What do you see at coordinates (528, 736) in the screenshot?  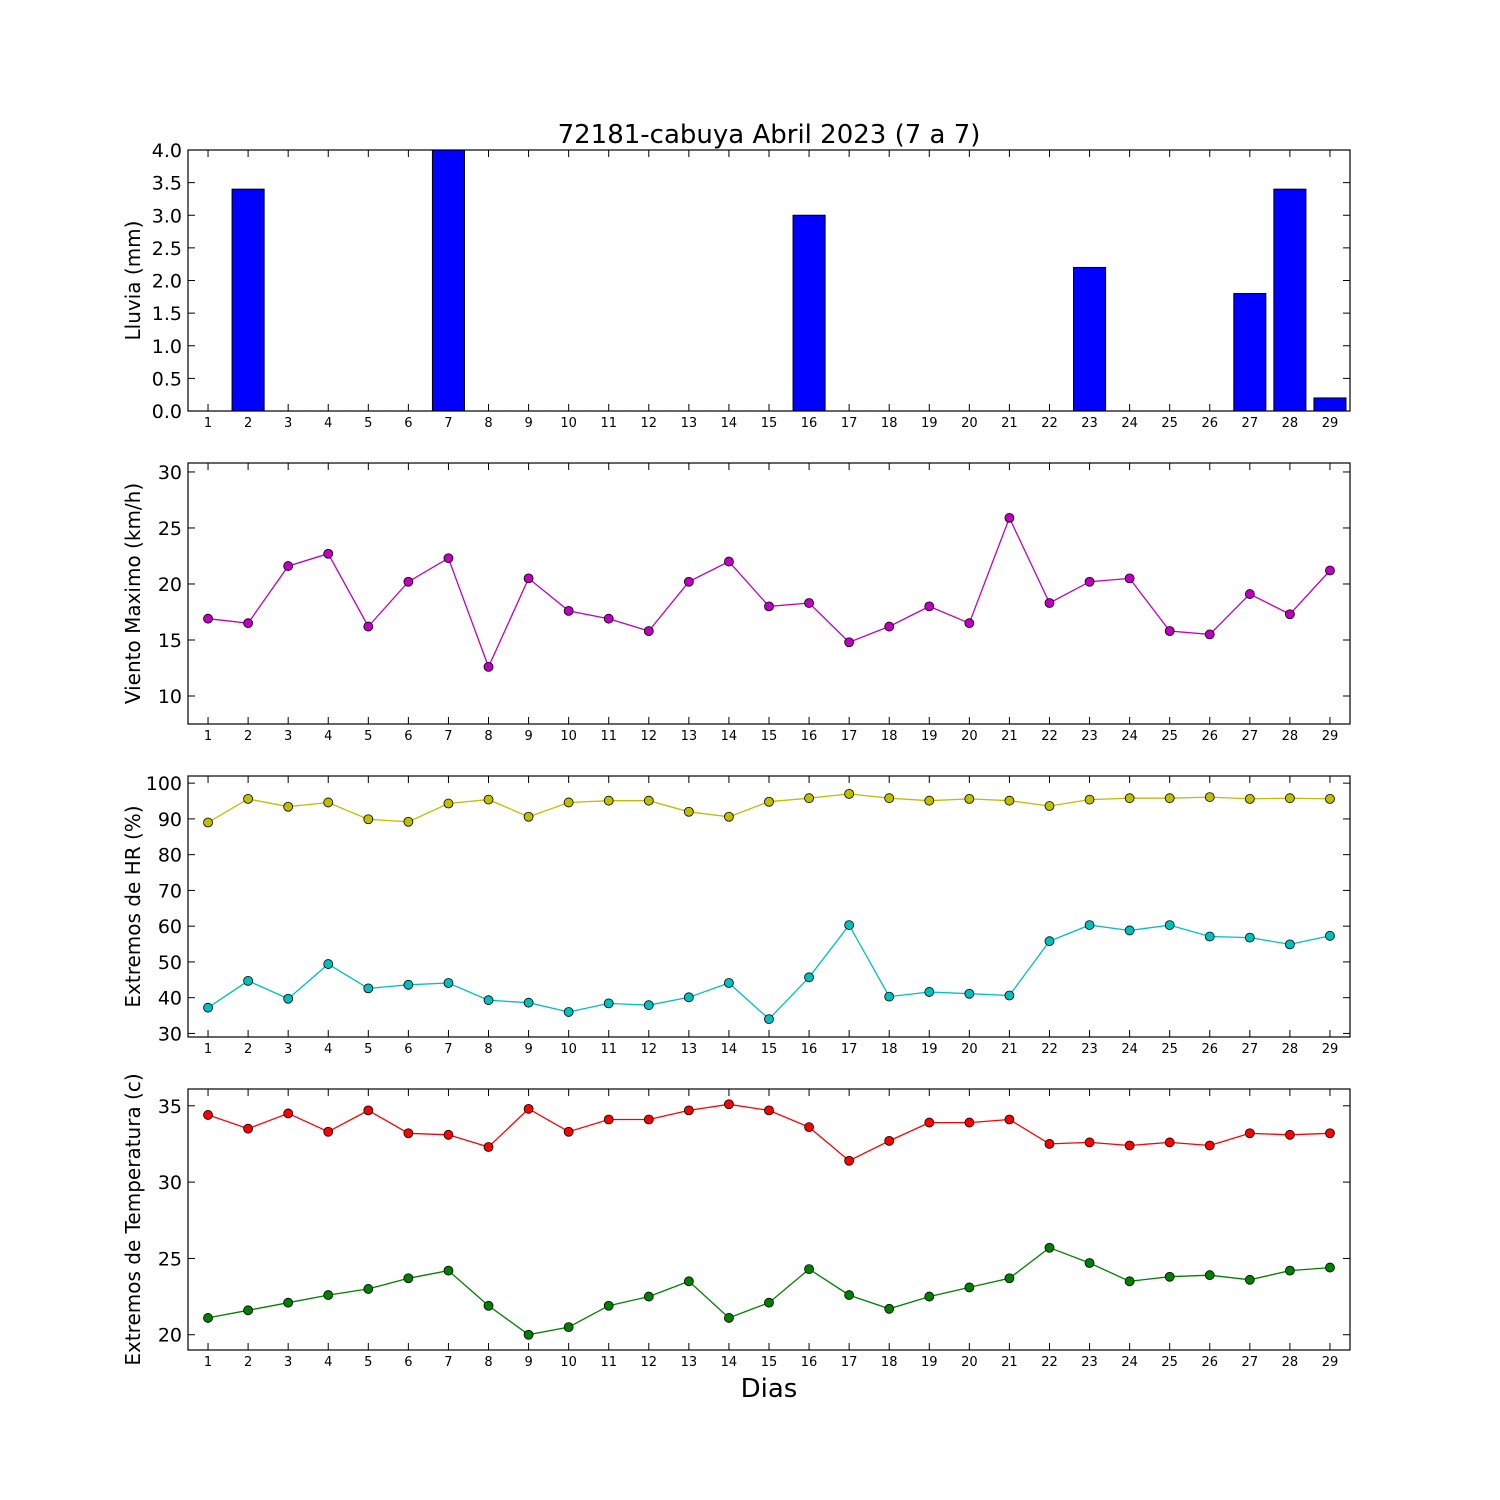 I see `wind-xtick-label: 9` at bounding box center [528, 736].